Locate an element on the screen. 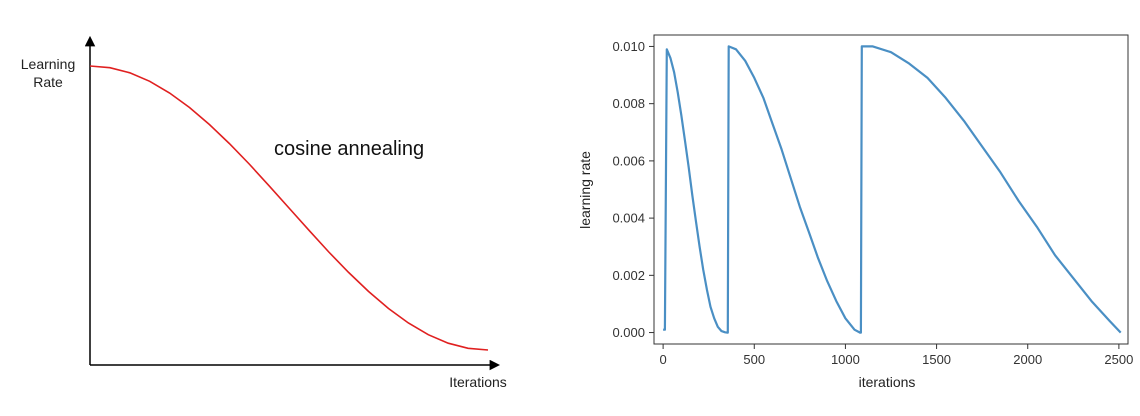 The width and height of the screenshot is (1140, 416). left-y-axis-label-line: Learning is located at coordinates (48, 64).